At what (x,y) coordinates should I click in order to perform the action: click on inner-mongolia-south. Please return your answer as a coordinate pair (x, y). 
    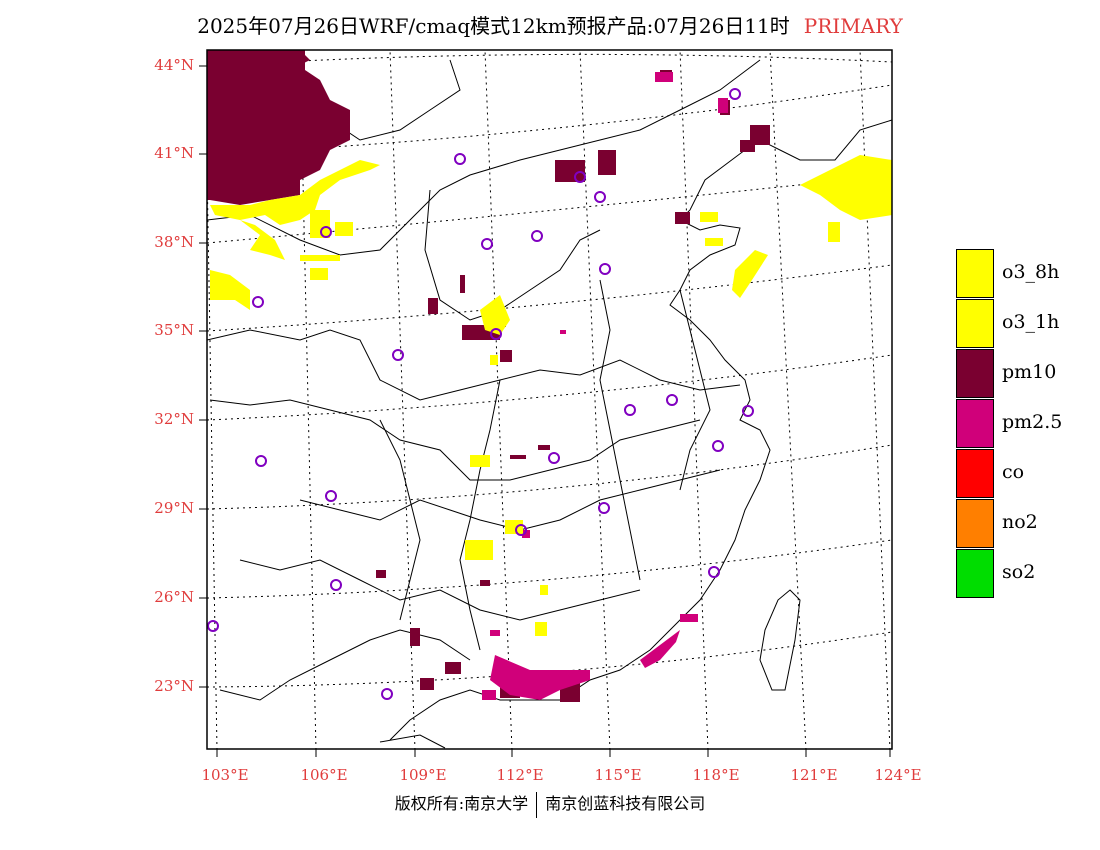
    Looking at the image, I should click on (484, 157).